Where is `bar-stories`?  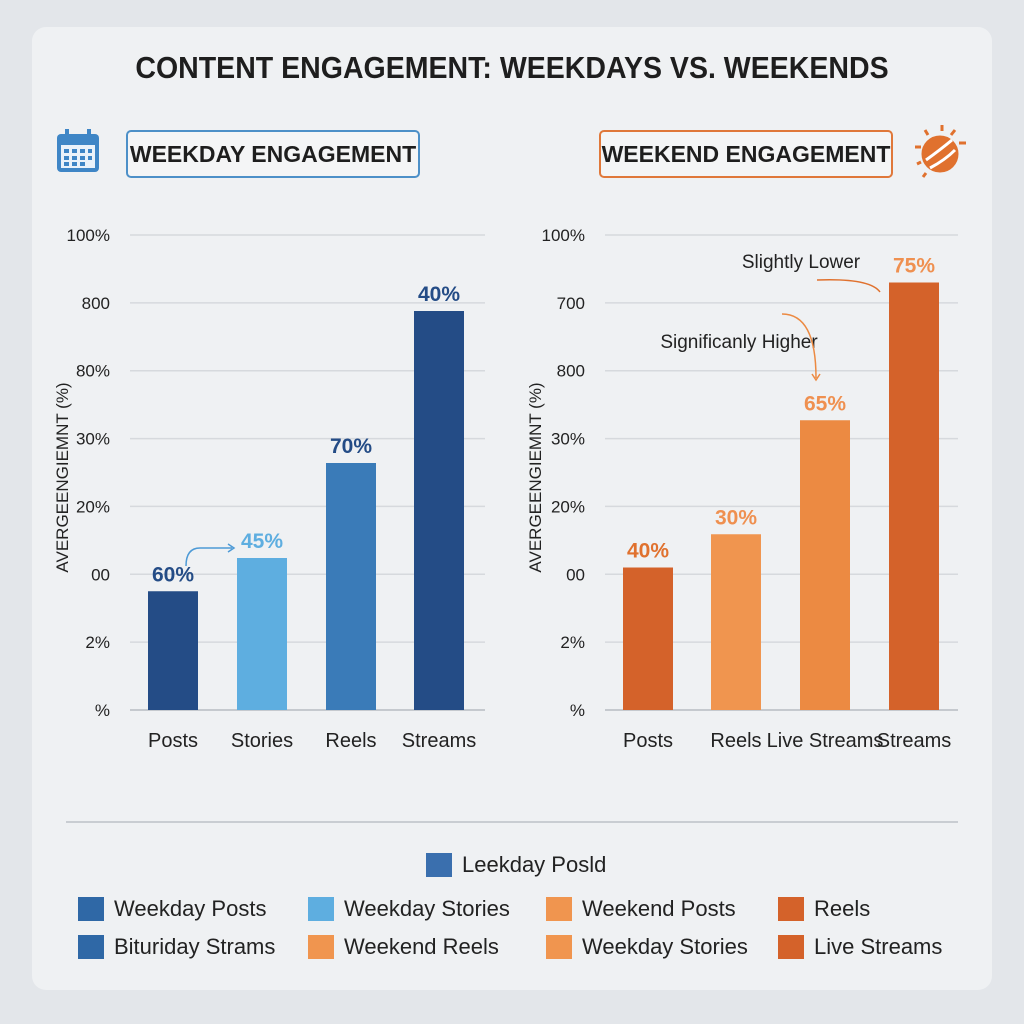 bar-stories is located at coordinates (262, 634).